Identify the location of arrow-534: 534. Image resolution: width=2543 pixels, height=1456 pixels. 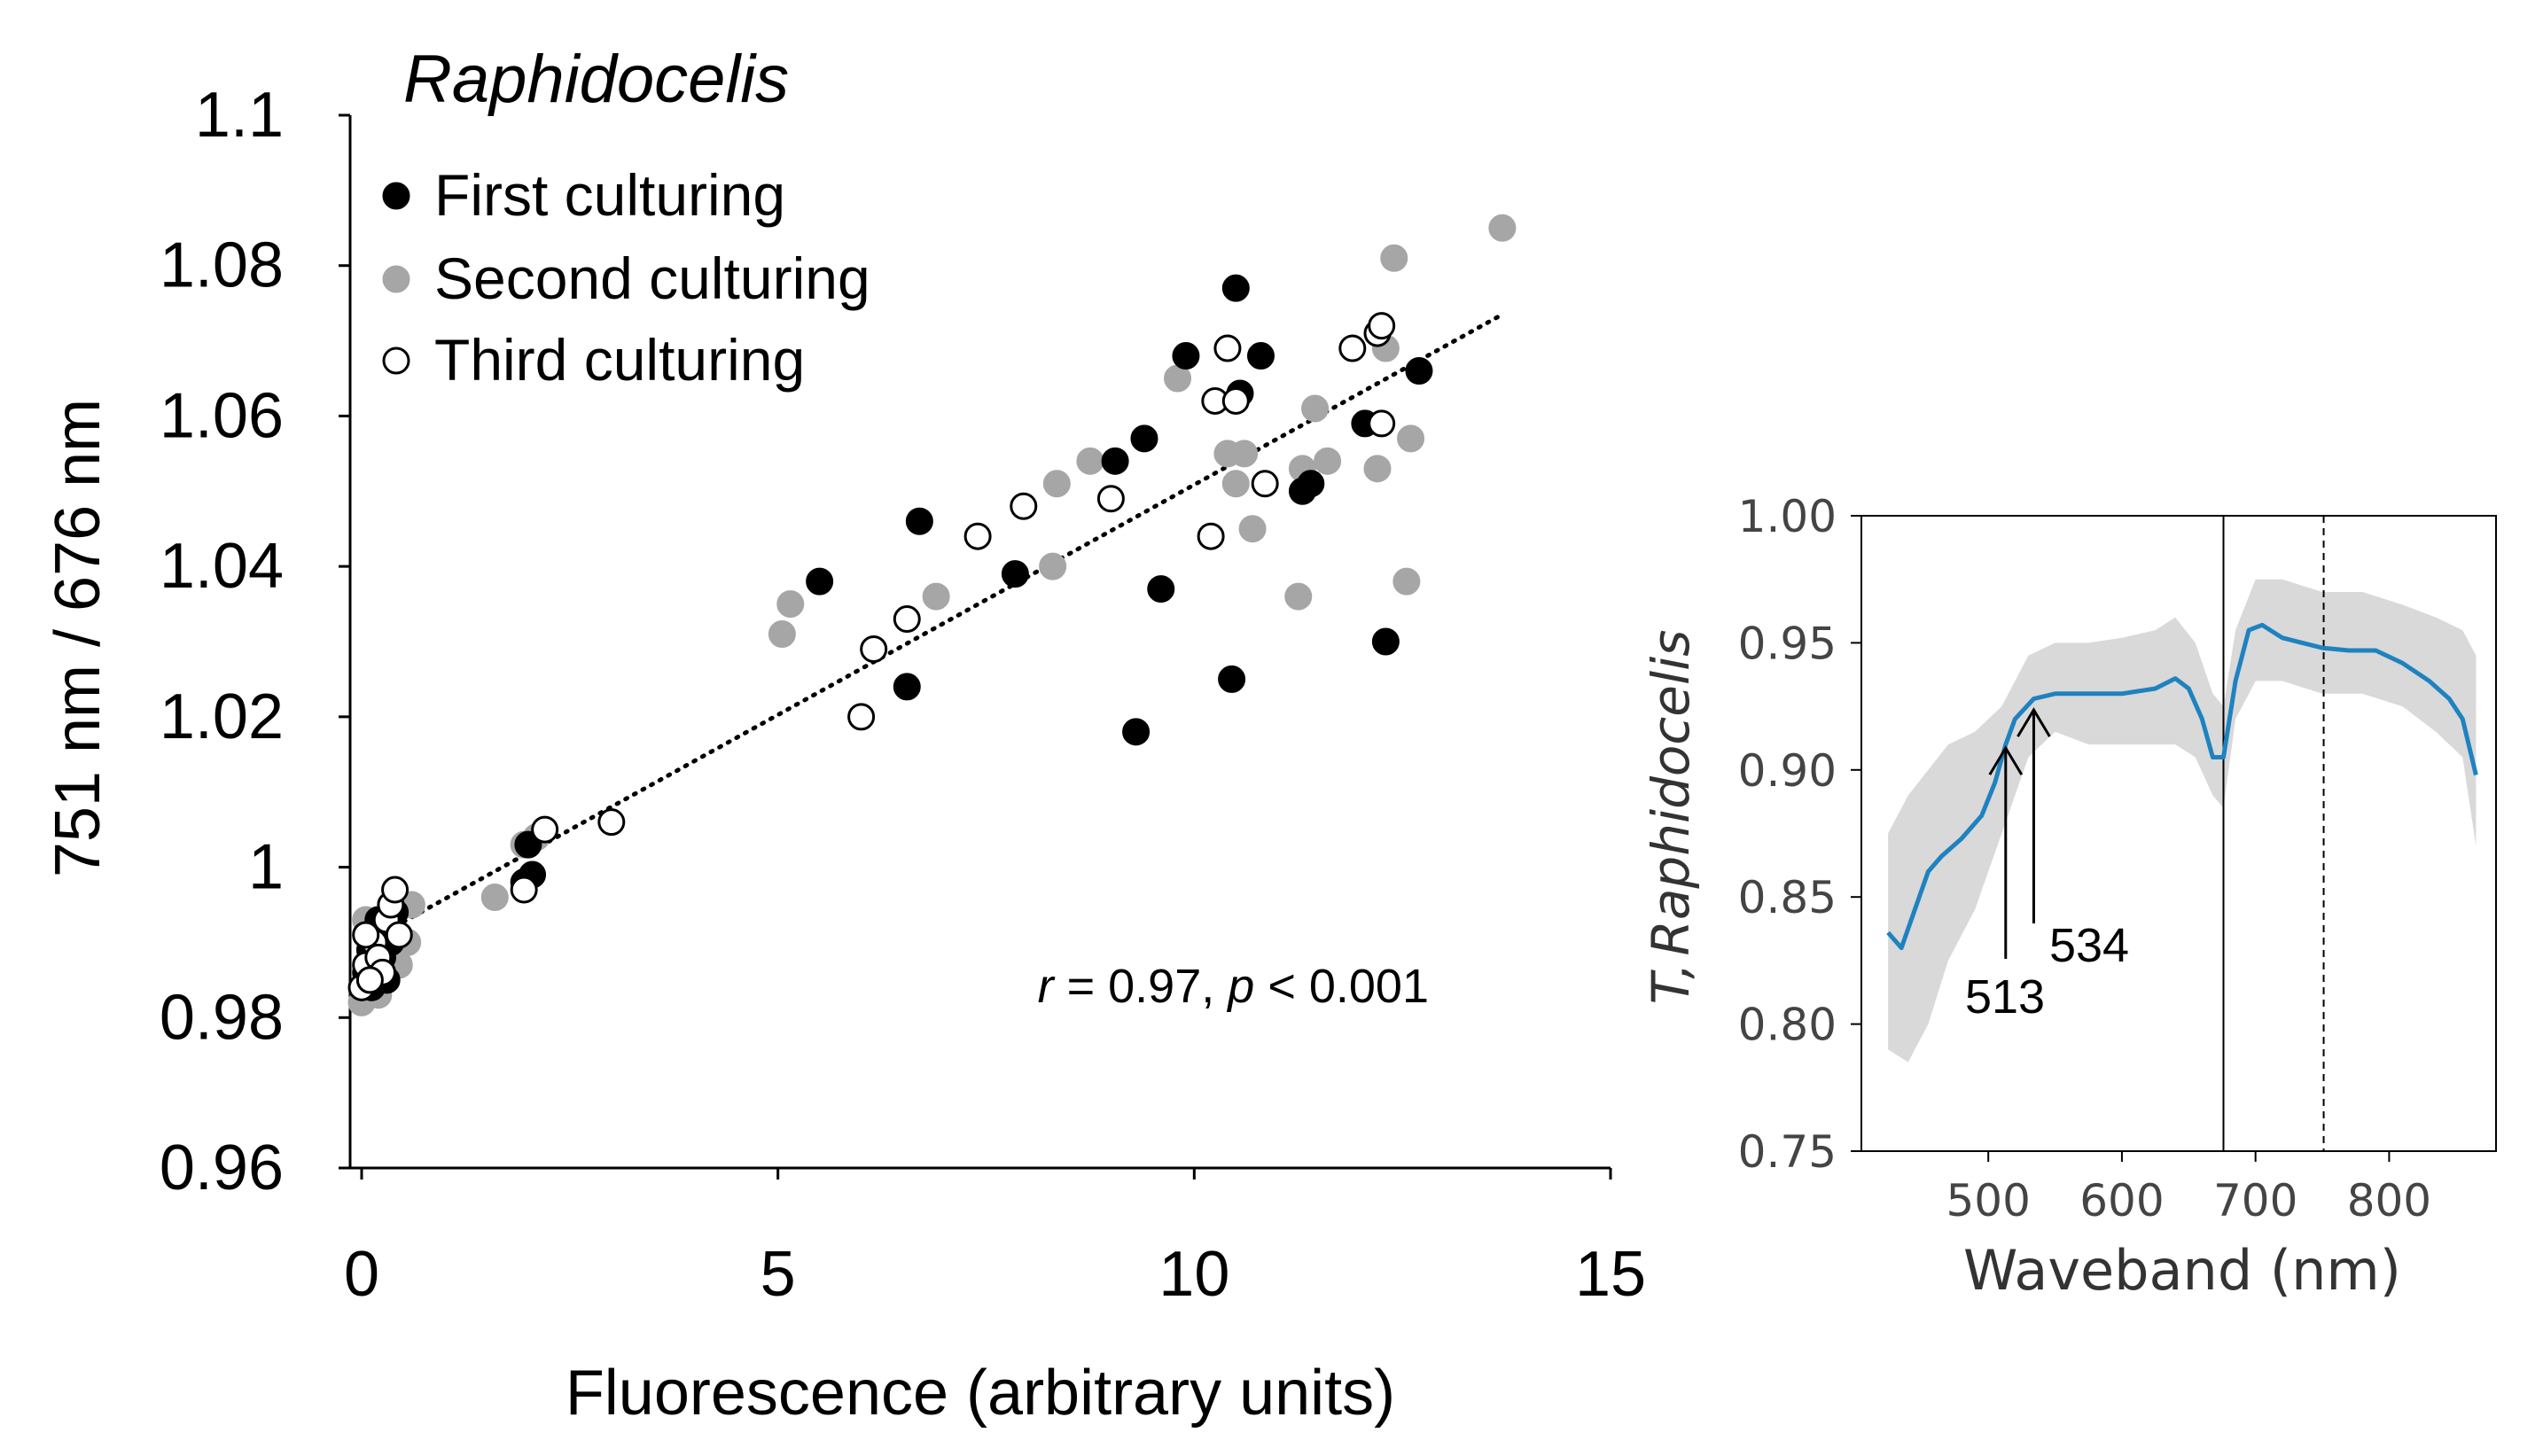
(2072, 839).